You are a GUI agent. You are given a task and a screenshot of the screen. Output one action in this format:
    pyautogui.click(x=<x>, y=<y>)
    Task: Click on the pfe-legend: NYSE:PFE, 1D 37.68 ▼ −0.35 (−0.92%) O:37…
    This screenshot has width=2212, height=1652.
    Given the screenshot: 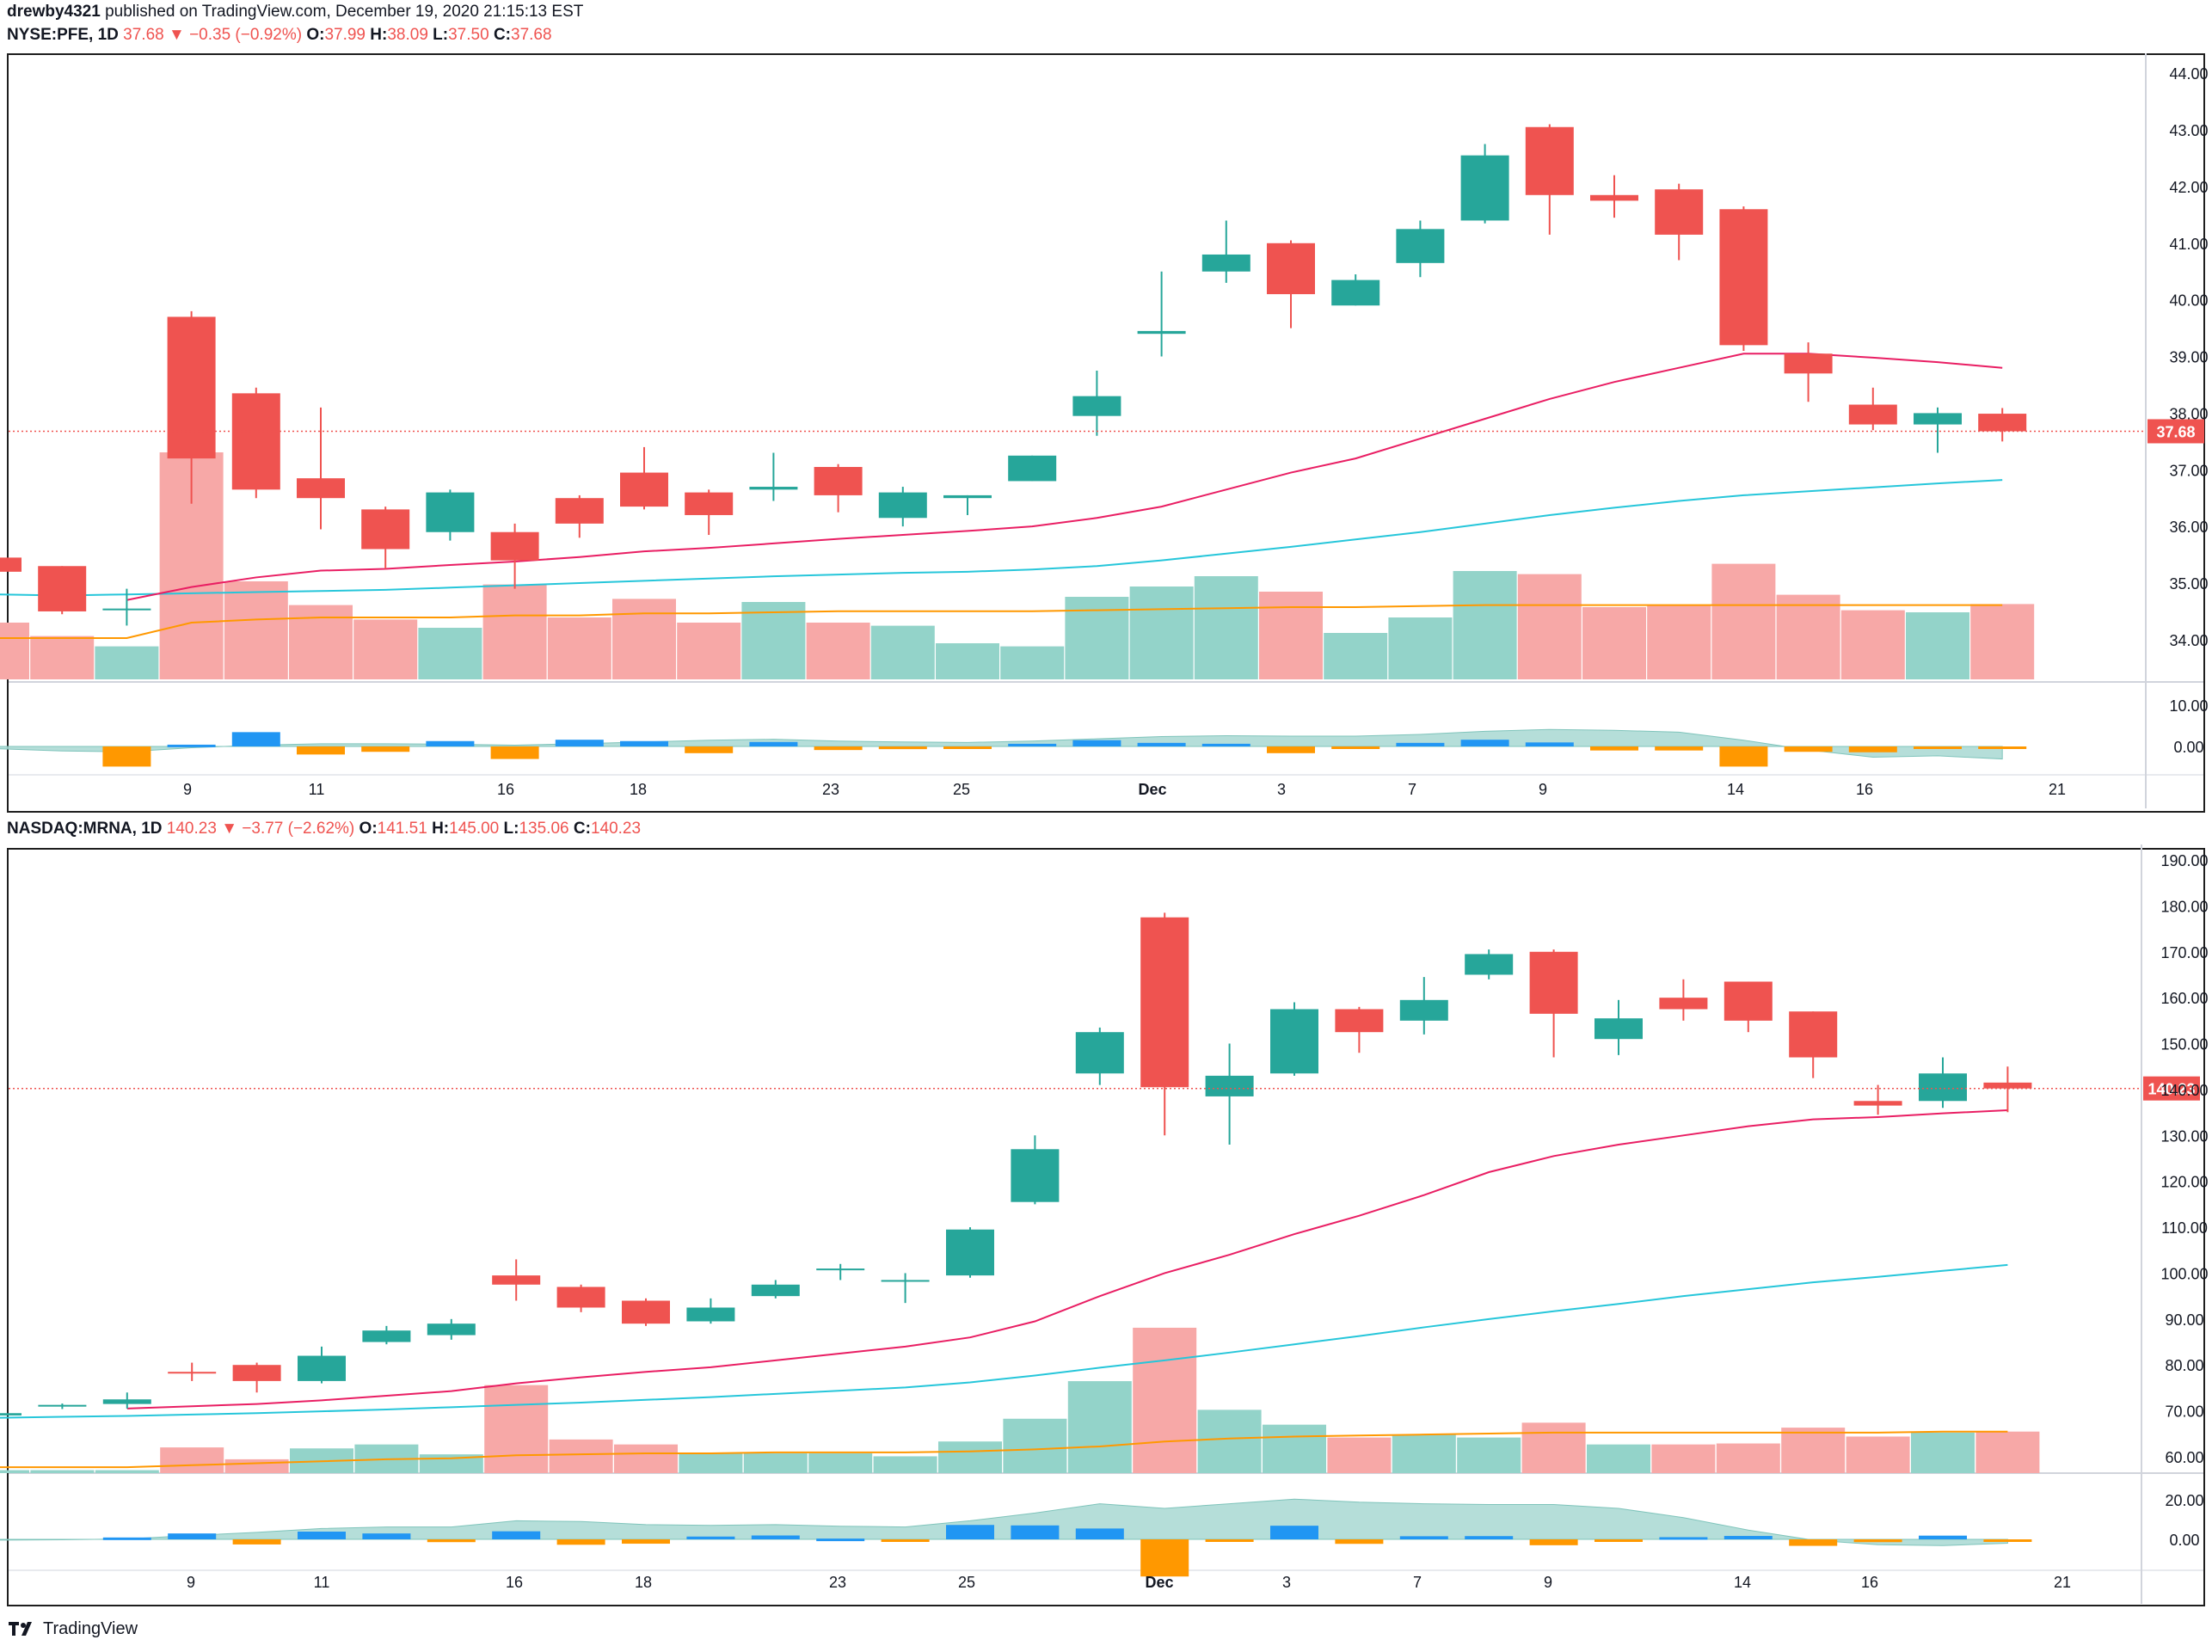 What is the action you would take?
    pyautogui.click(x=279, y=35)
    